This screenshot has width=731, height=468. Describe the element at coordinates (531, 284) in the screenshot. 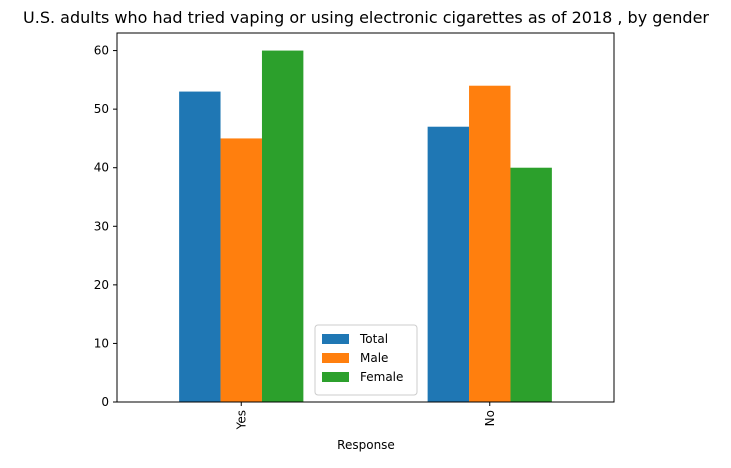

I see `bar-female-no` at that location.